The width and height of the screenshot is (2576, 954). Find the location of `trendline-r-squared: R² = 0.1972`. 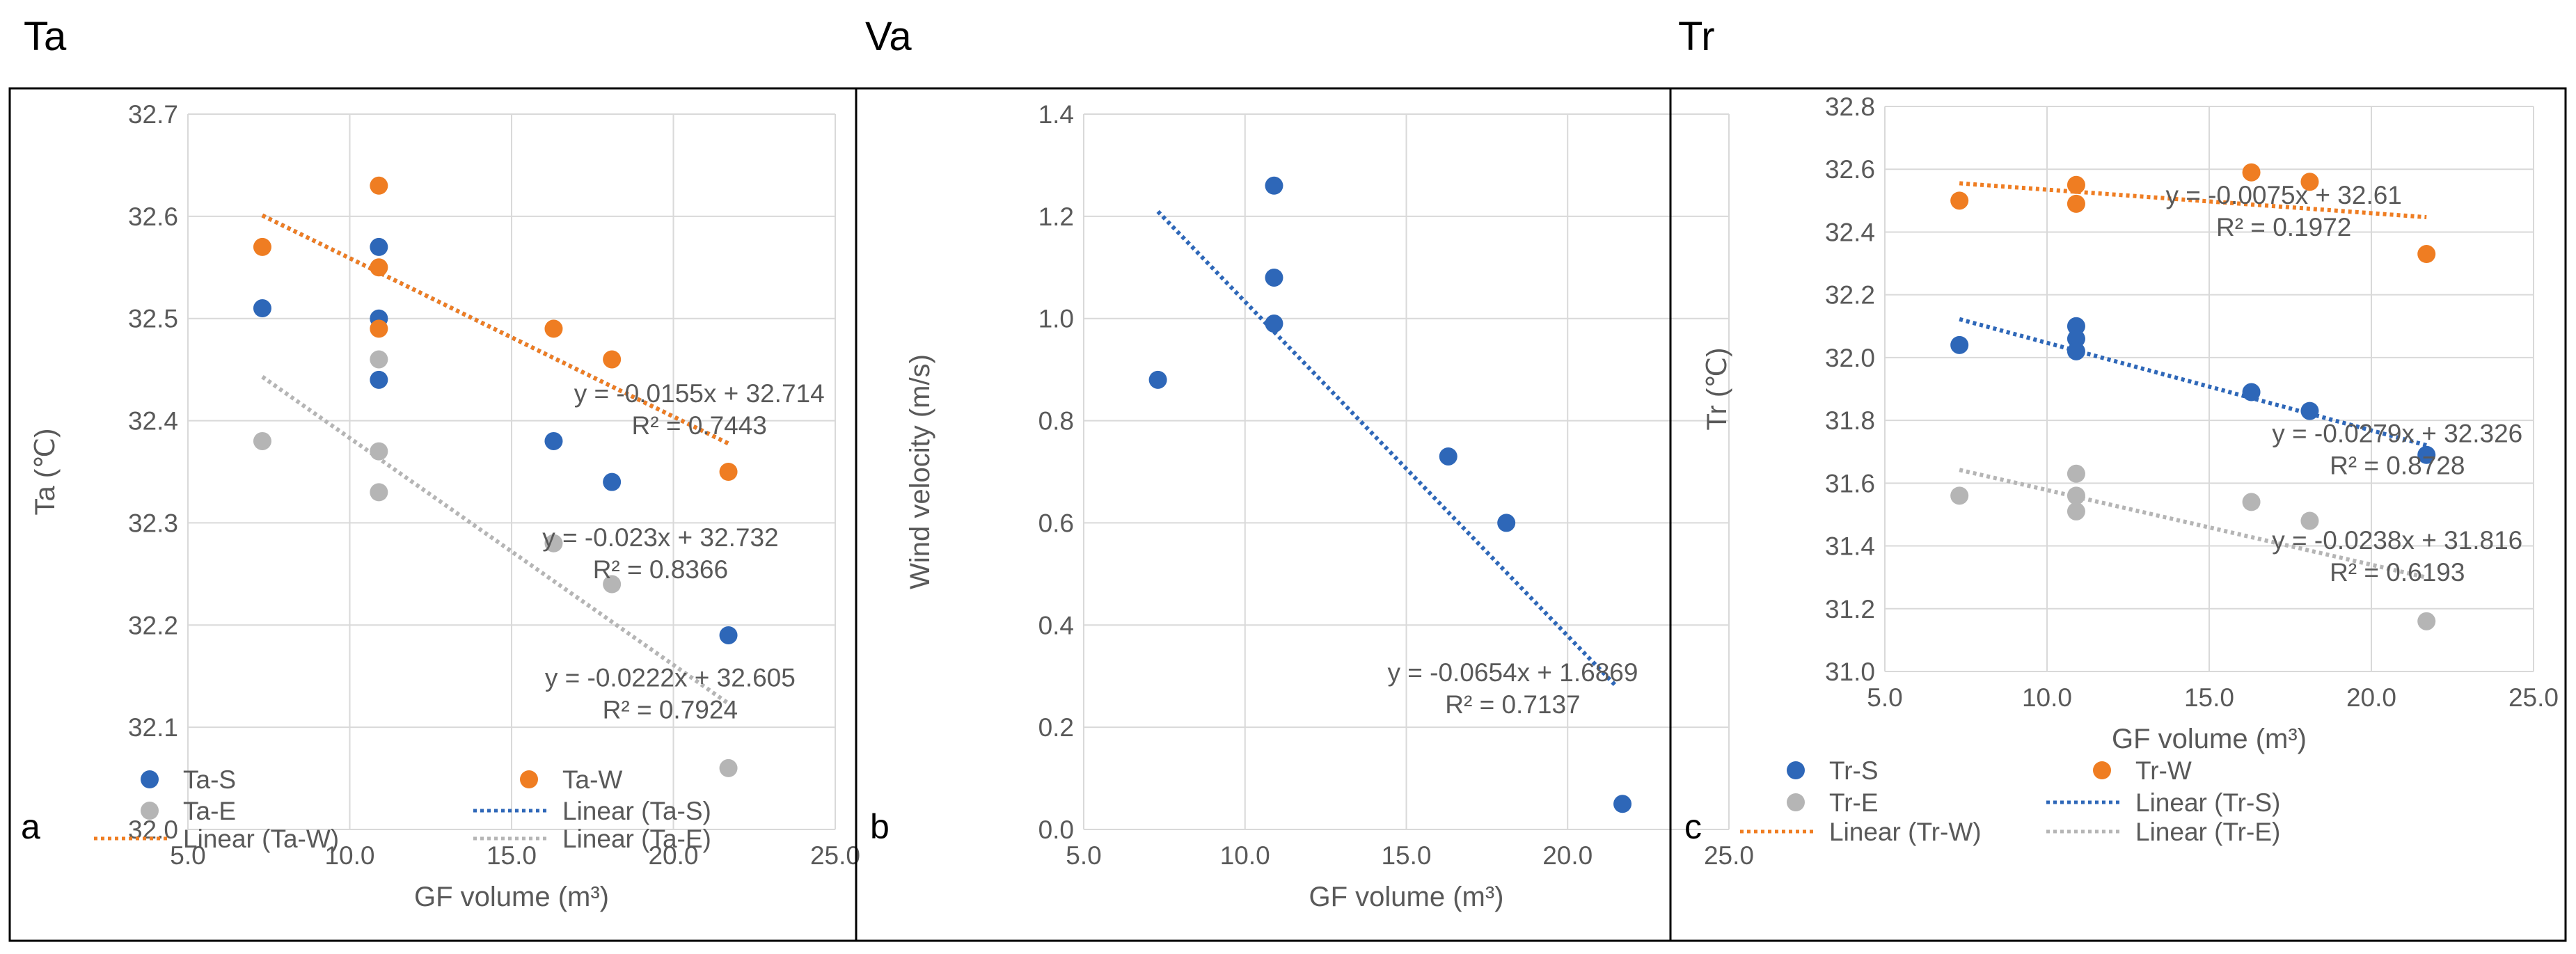

trendline-r-squared: R² = 0.1972 is located at coordinates (2283, 227).